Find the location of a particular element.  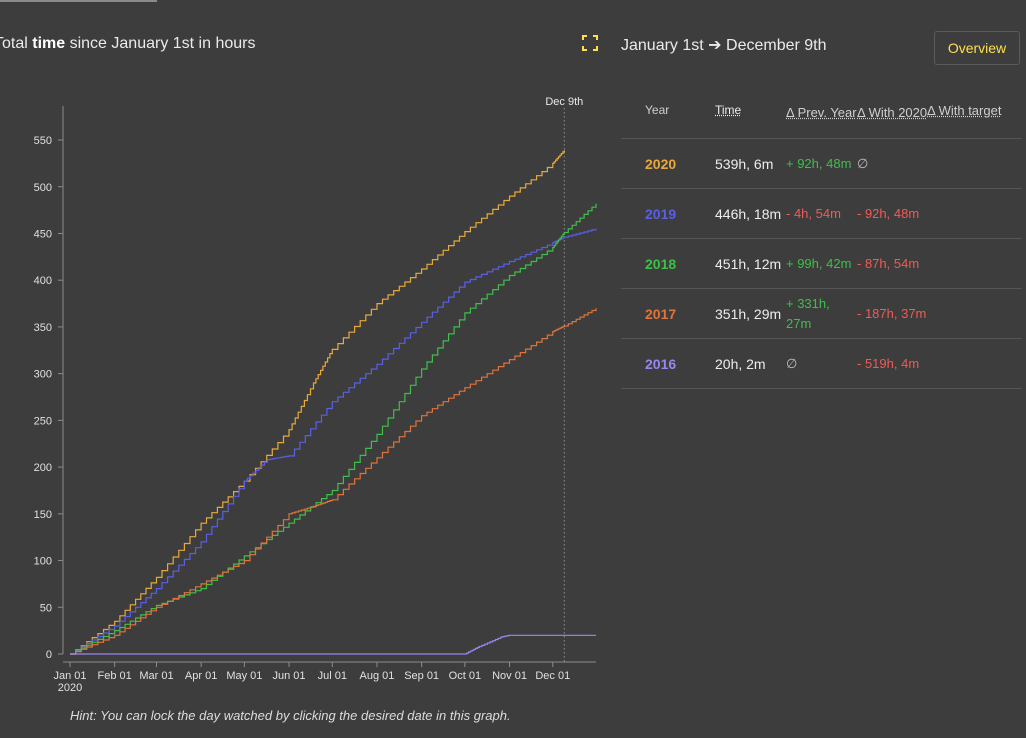

row-time: 20h, 2m is located at coordinates (740, 363).